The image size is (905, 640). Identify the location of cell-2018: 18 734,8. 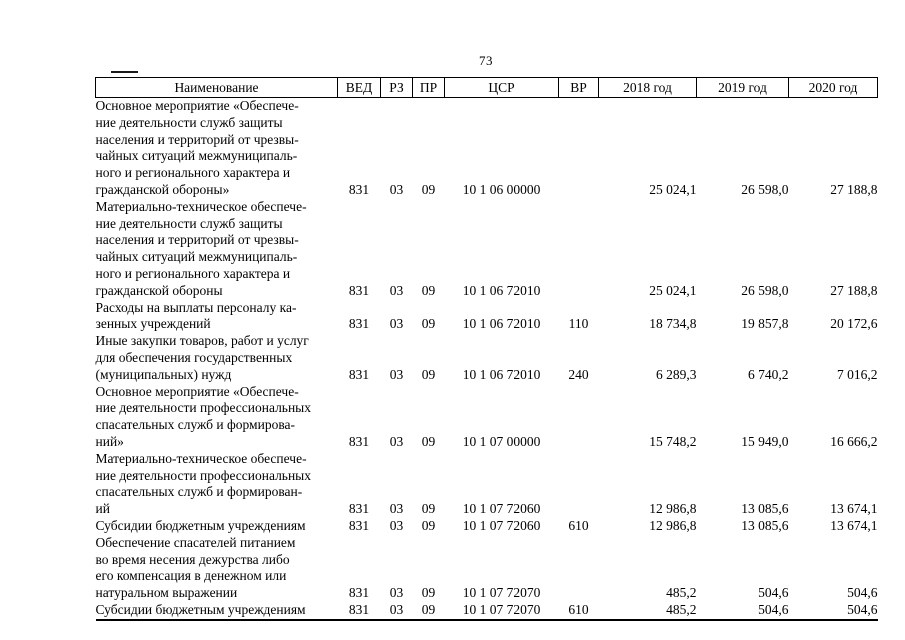
(673, 324).